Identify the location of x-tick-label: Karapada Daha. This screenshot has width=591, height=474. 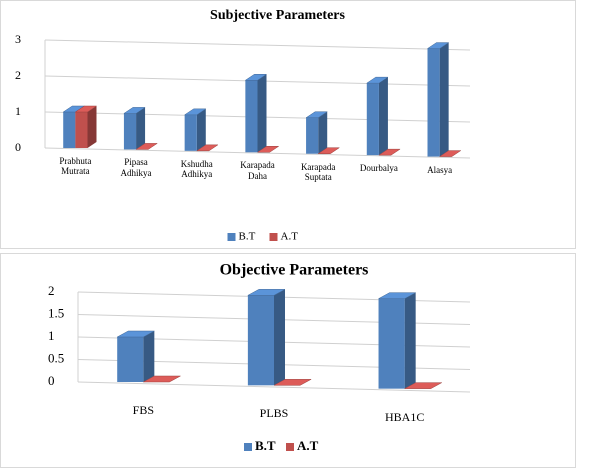
(257, 170).